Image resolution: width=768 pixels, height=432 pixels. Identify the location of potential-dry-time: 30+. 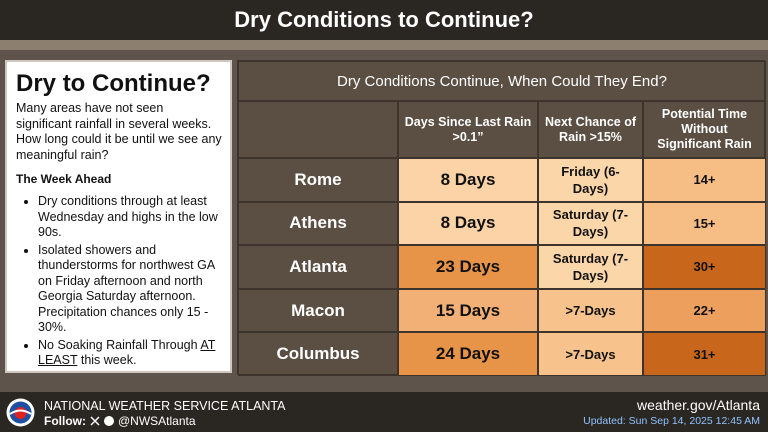
(704, 267).